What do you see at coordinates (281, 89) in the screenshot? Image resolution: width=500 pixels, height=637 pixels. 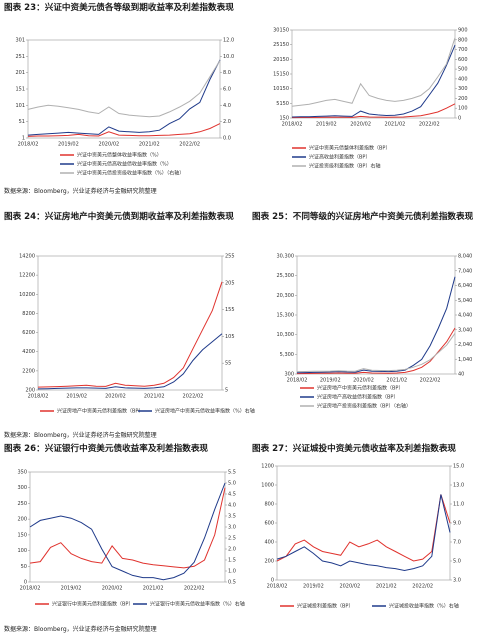 I see `y-tick-label: 10150` at bounding box center [281, 89].